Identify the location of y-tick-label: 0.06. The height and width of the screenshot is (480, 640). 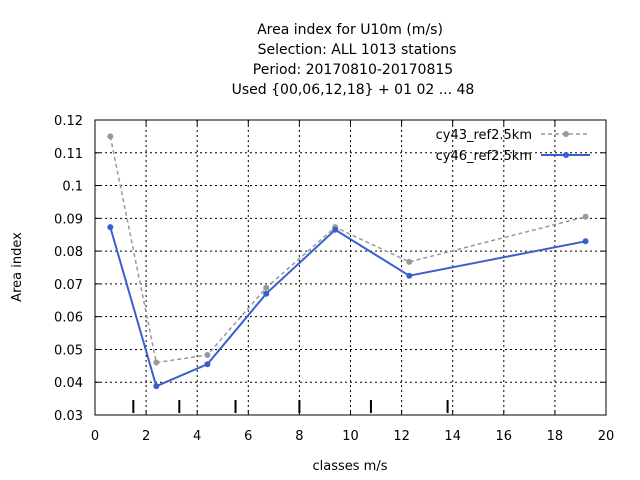
(68, 318).